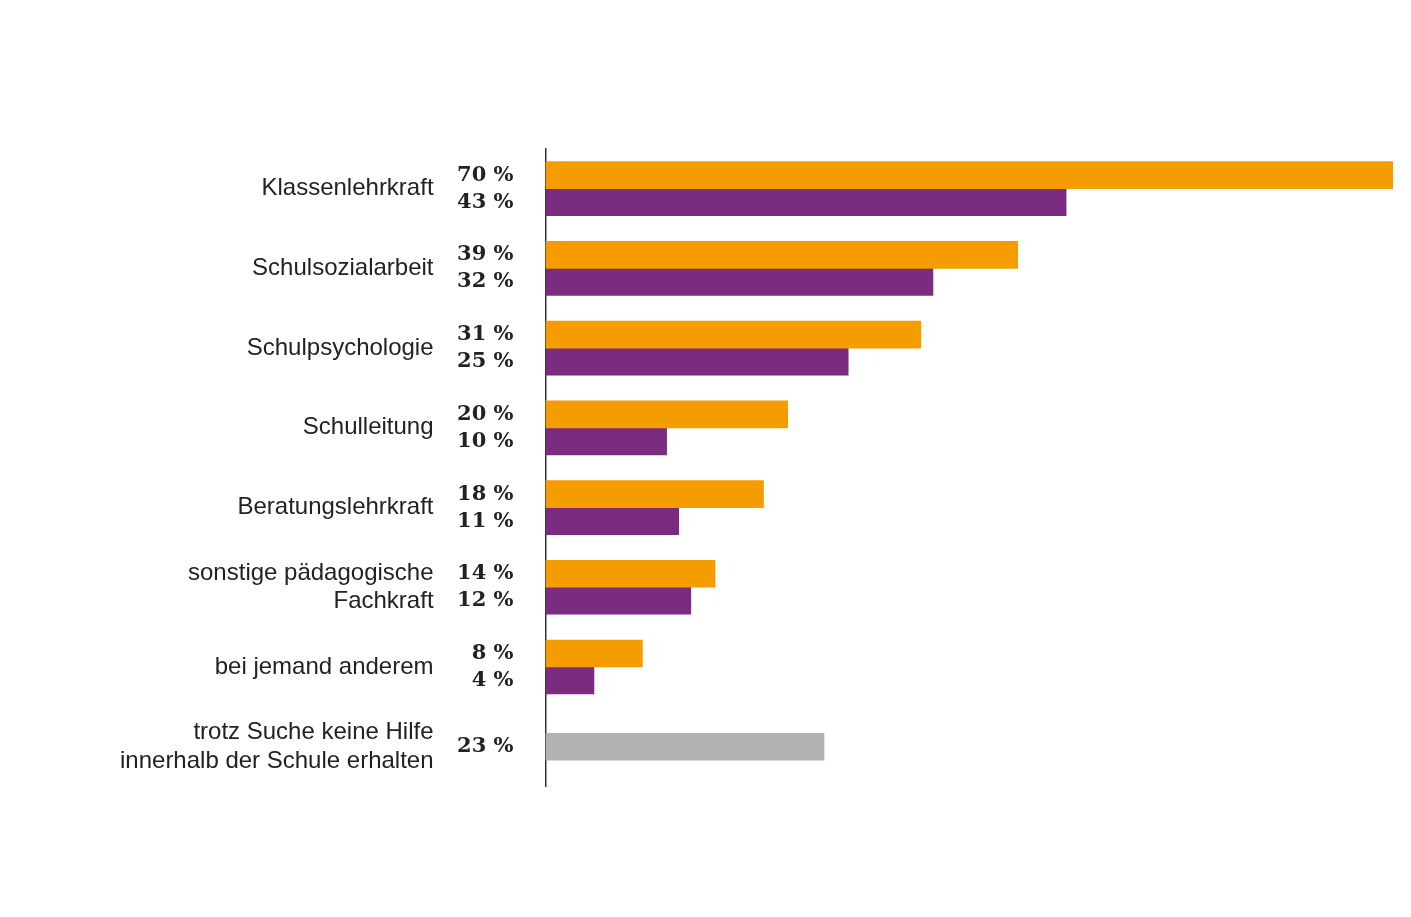 This screenshot has height=917, width=1411. I want to click on data-label: 70 %, so click(485, 173).